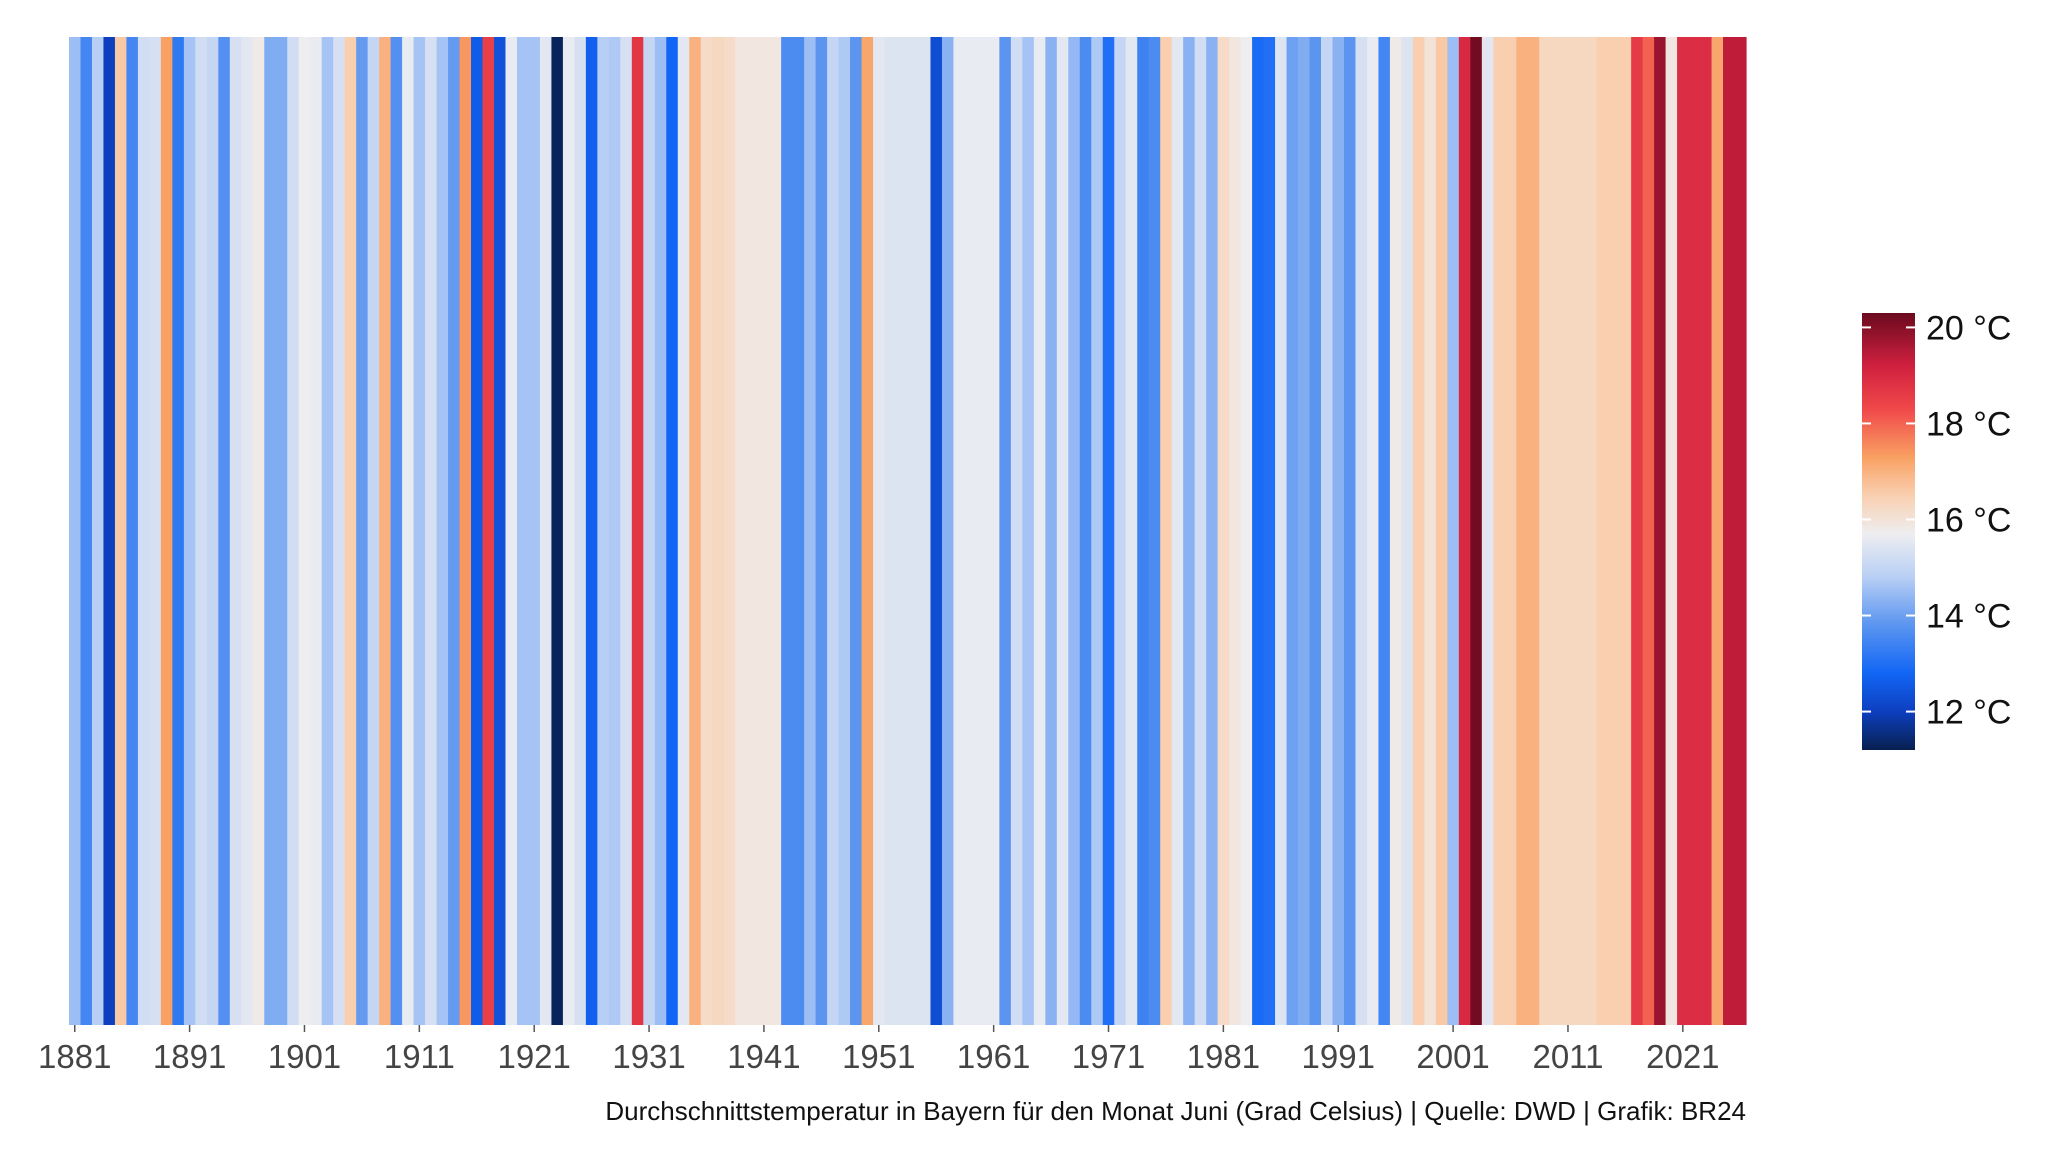  I want to click on colorbar, so click(1888, 531).